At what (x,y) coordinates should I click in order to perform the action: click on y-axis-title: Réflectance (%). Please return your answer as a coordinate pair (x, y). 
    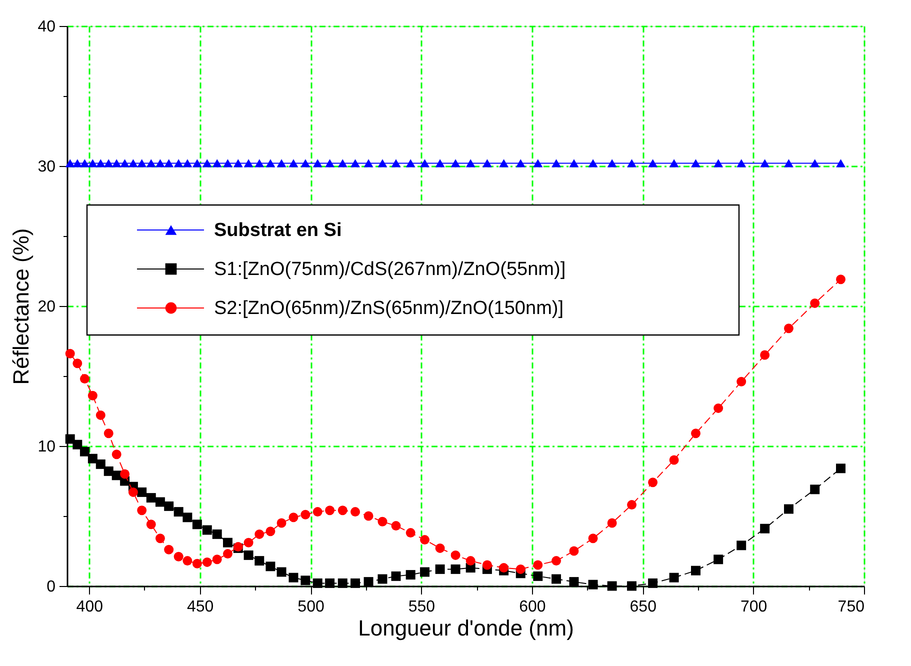
    Looking at the image, I should click on (21, 306).